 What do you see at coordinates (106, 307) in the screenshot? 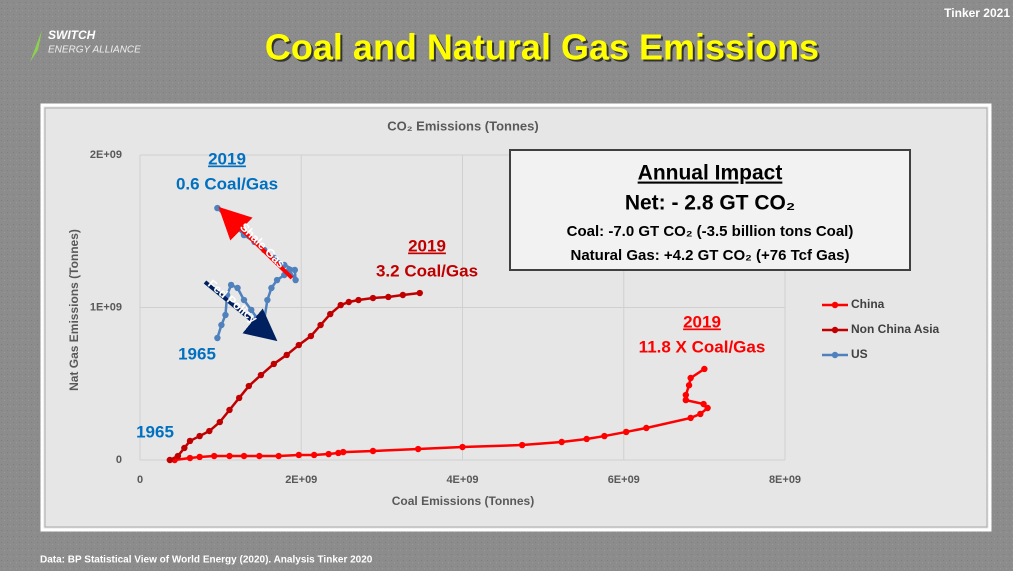
I see `y-tick-label: 1E+09` at bounding box center [106, 307].